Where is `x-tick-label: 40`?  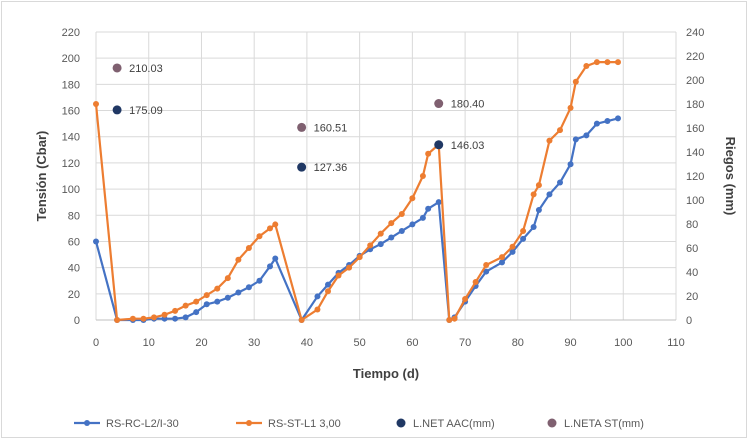 x-tick-label: 40 is located at coordinates (307, 343).